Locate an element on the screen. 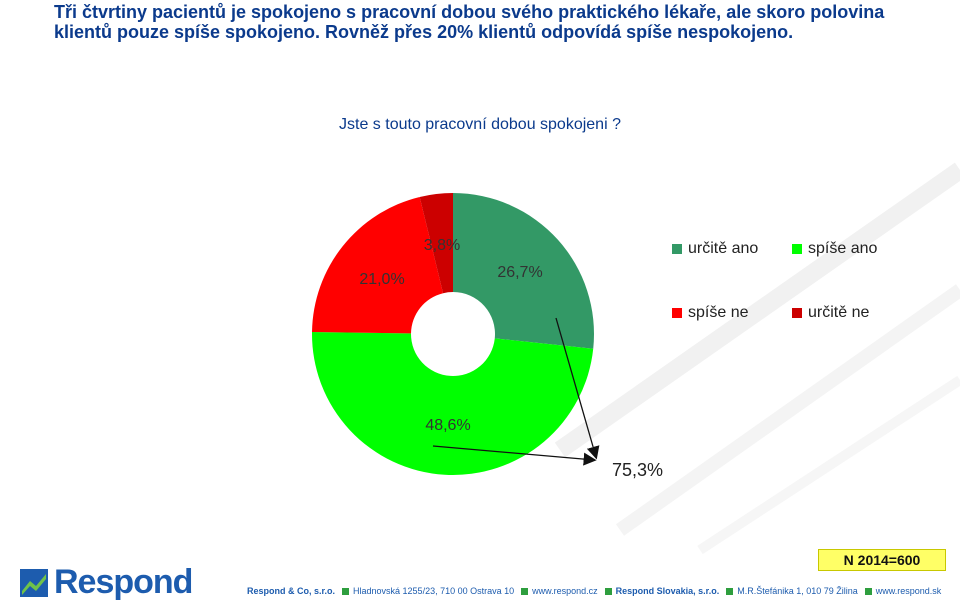  logo-mark-icon is located at coordinates (34, 582).